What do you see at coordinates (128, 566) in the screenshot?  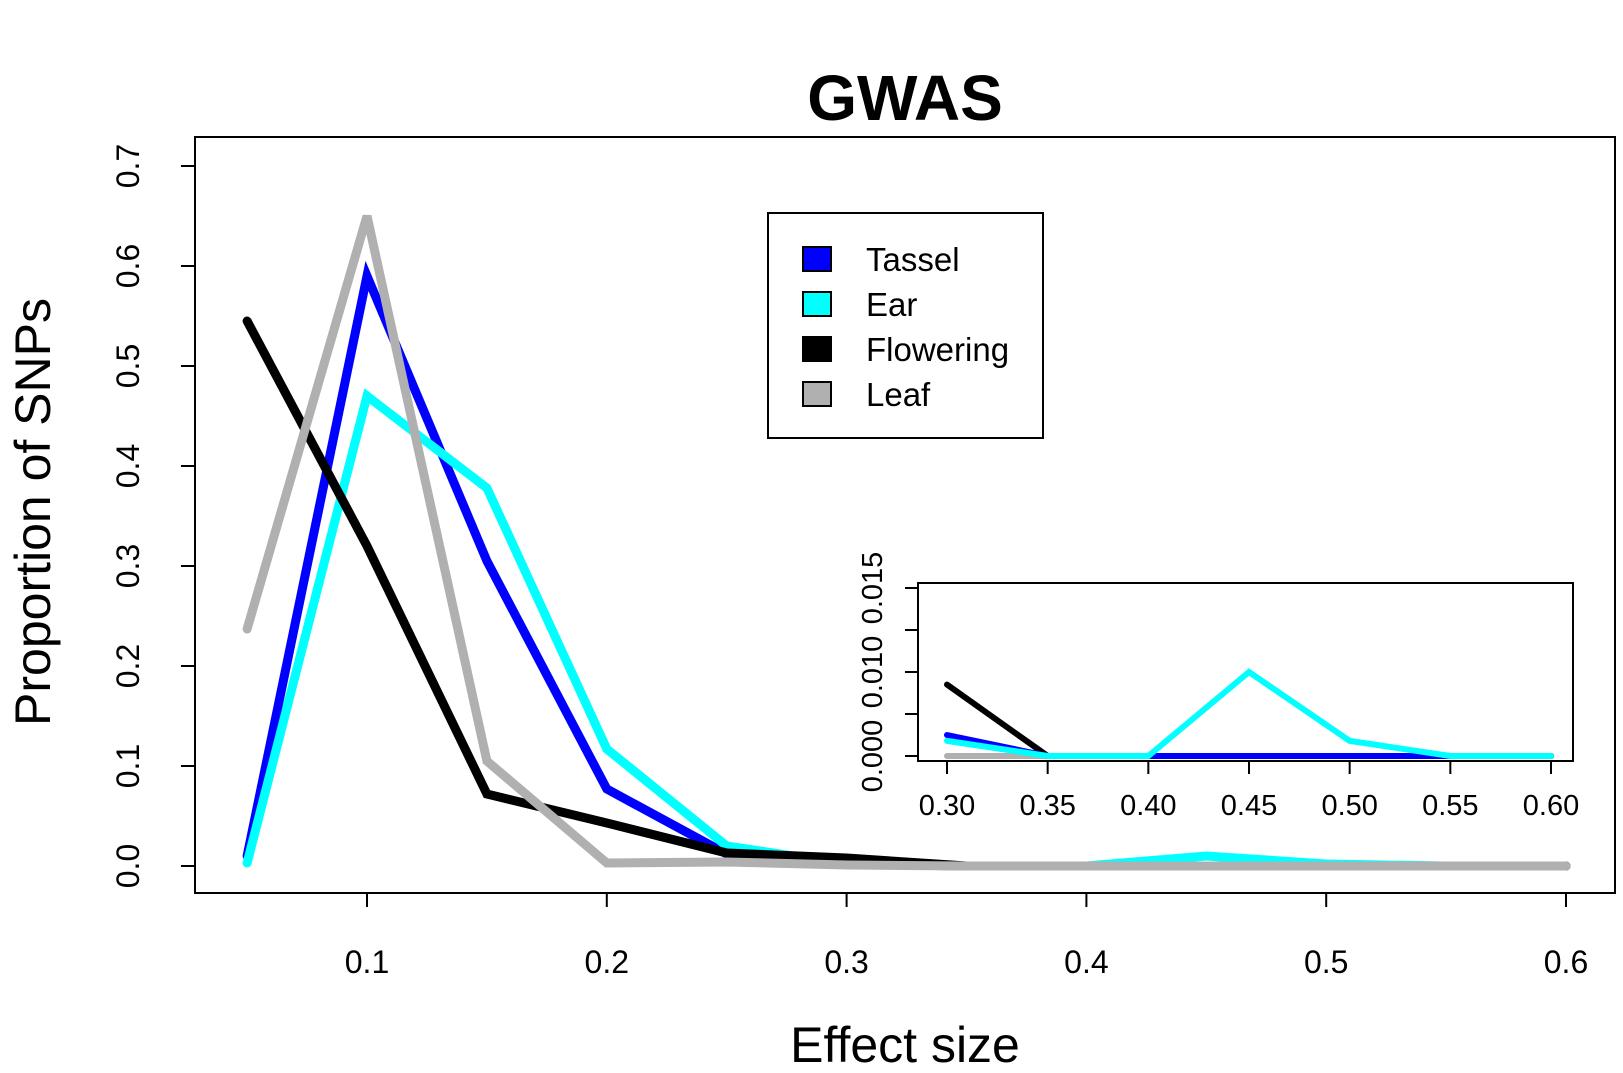 I see `y-tick-label: 0.3` at bounding box center [128, 566].